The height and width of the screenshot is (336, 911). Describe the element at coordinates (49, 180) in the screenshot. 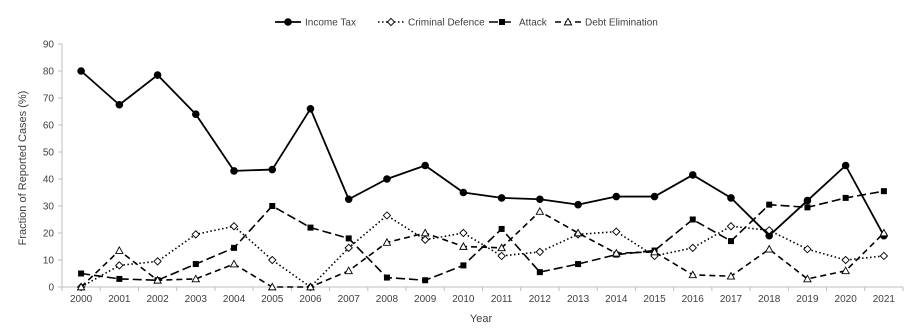

I see `y-tick-label: 40` at that location.